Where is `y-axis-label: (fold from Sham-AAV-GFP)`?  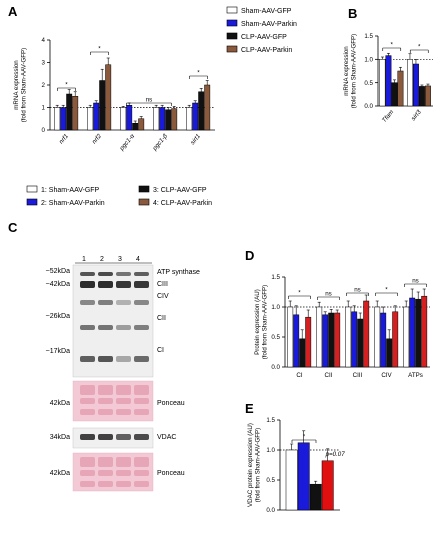
y-axis-label: (fold from Sham-AAV-GFP) is located at coordinates (258, 465).